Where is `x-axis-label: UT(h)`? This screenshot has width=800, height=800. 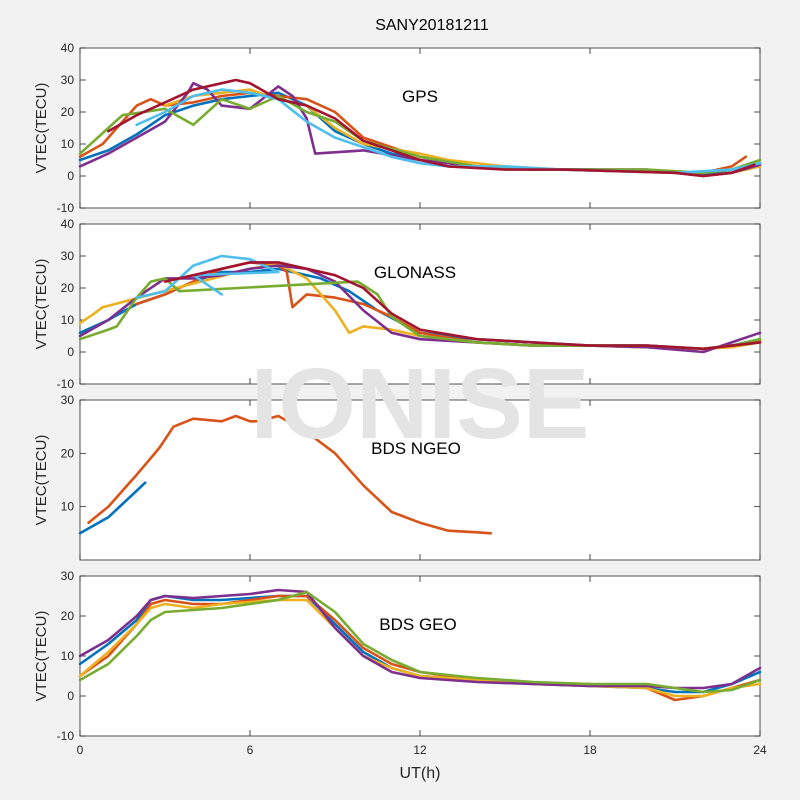 x-axis-label: UT(h) is located at coordinates (420, 773).